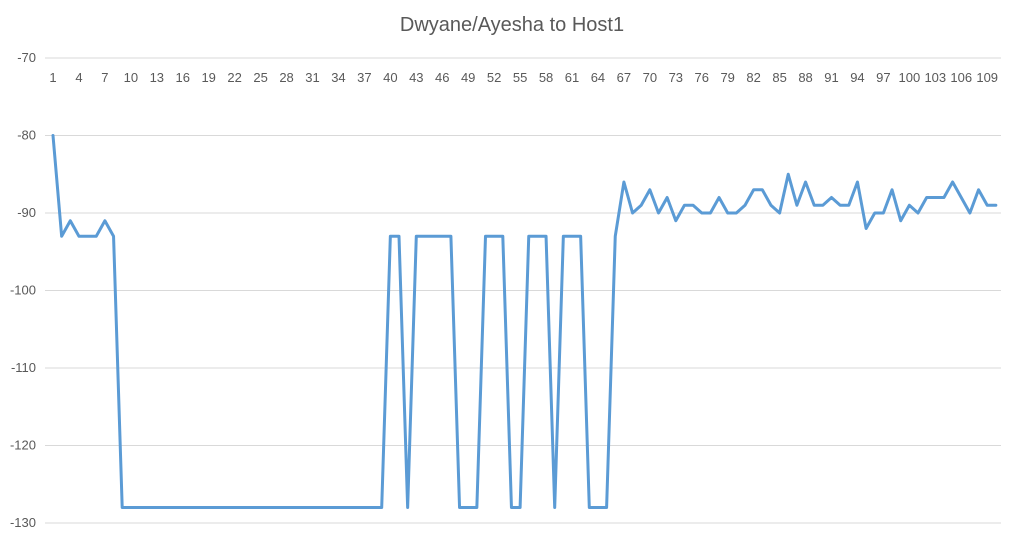  I want to click on y-tick-label: -90, so click(26, 212).